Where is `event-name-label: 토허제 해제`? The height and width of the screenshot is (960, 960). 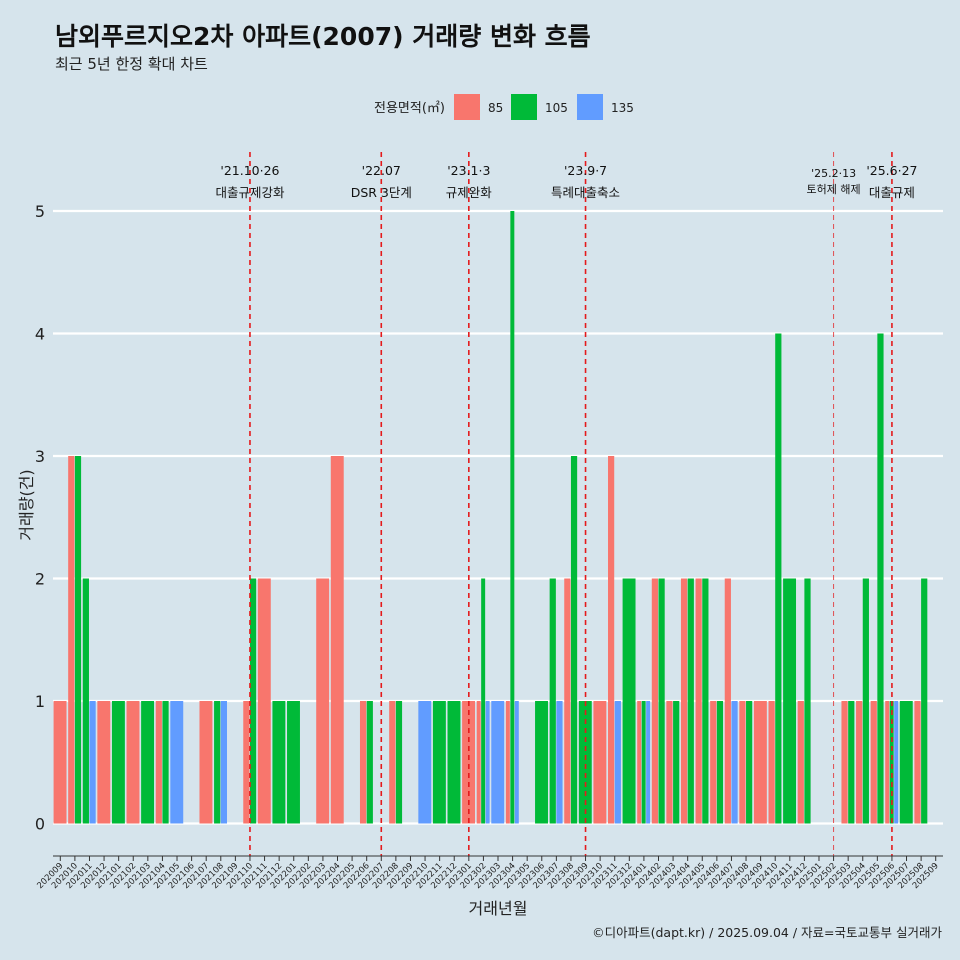 event-name-label: 토허제 해제 is located at coordinates (834, 189).